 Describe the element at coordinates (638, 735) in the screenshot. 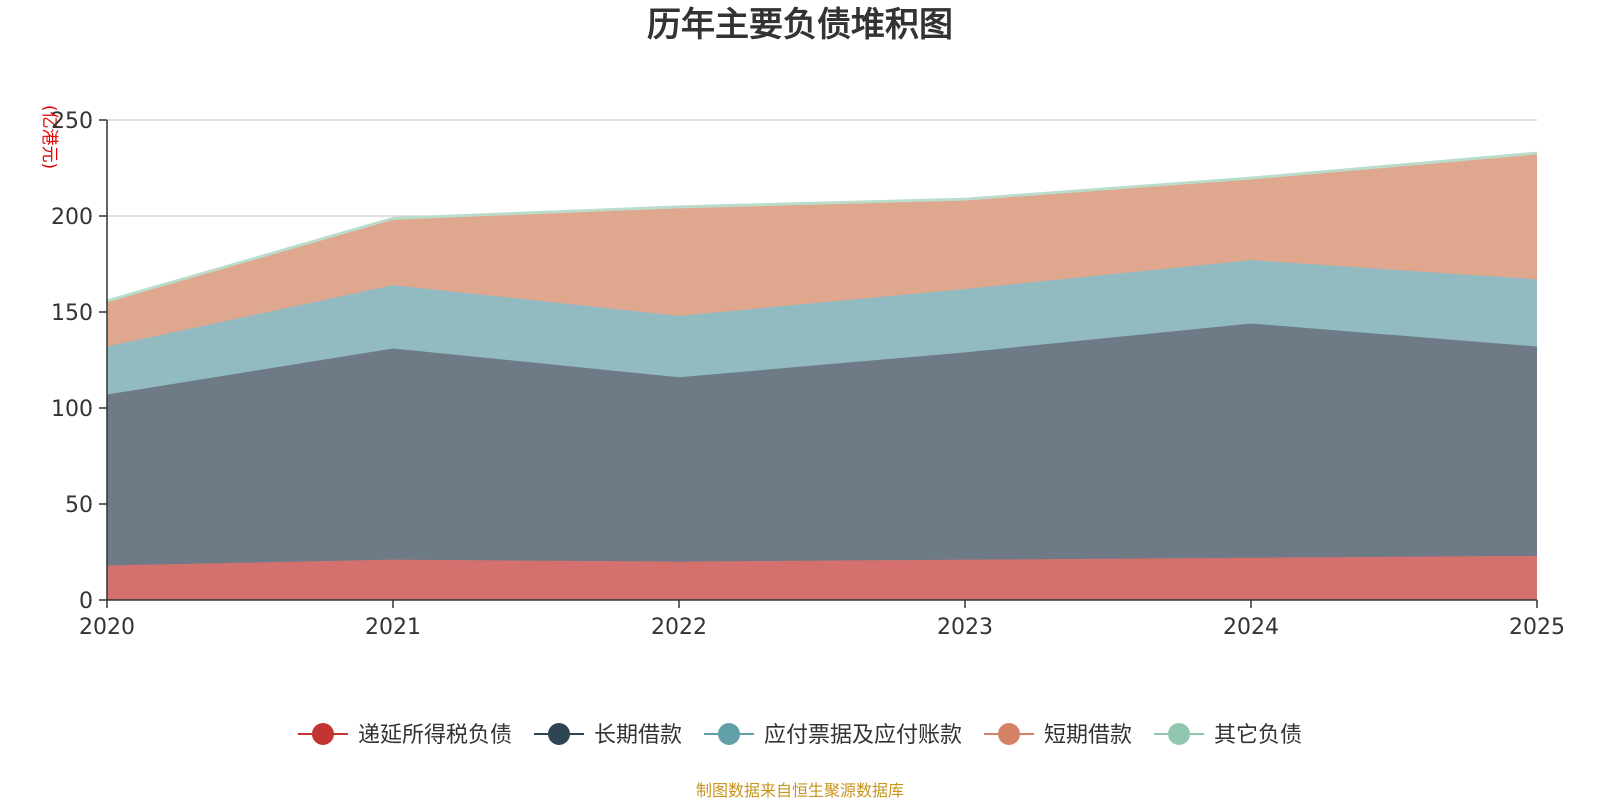

I see `legend-label: 长期借款` at that location.